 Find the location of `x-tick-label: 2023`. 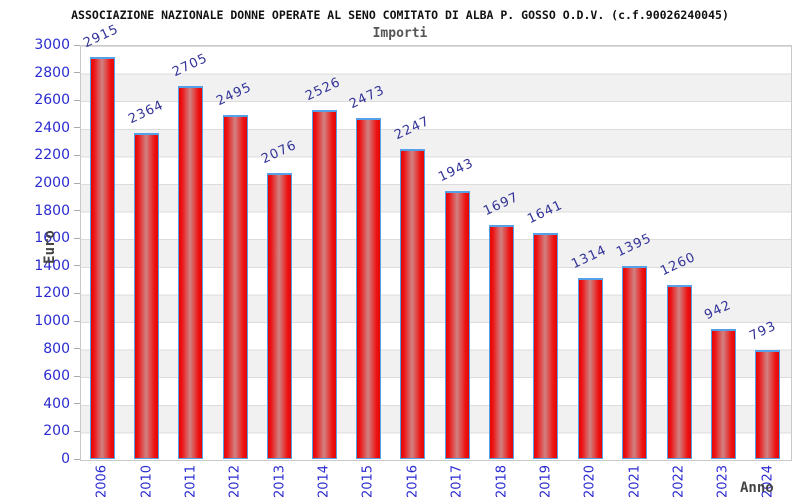

x-tick-label: 2023 is located at coordinates (723, 481).